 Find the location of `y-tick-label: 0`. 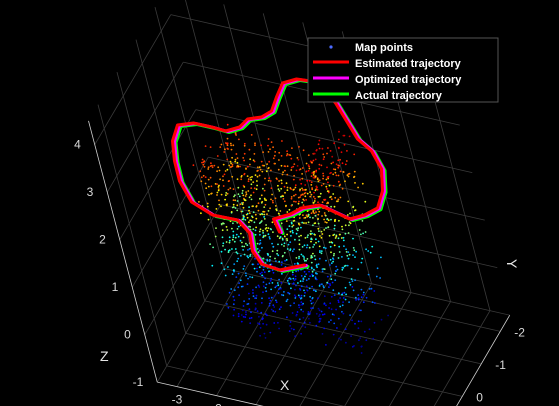

y-tick-label: 0 is located at coordinates (479, 397).